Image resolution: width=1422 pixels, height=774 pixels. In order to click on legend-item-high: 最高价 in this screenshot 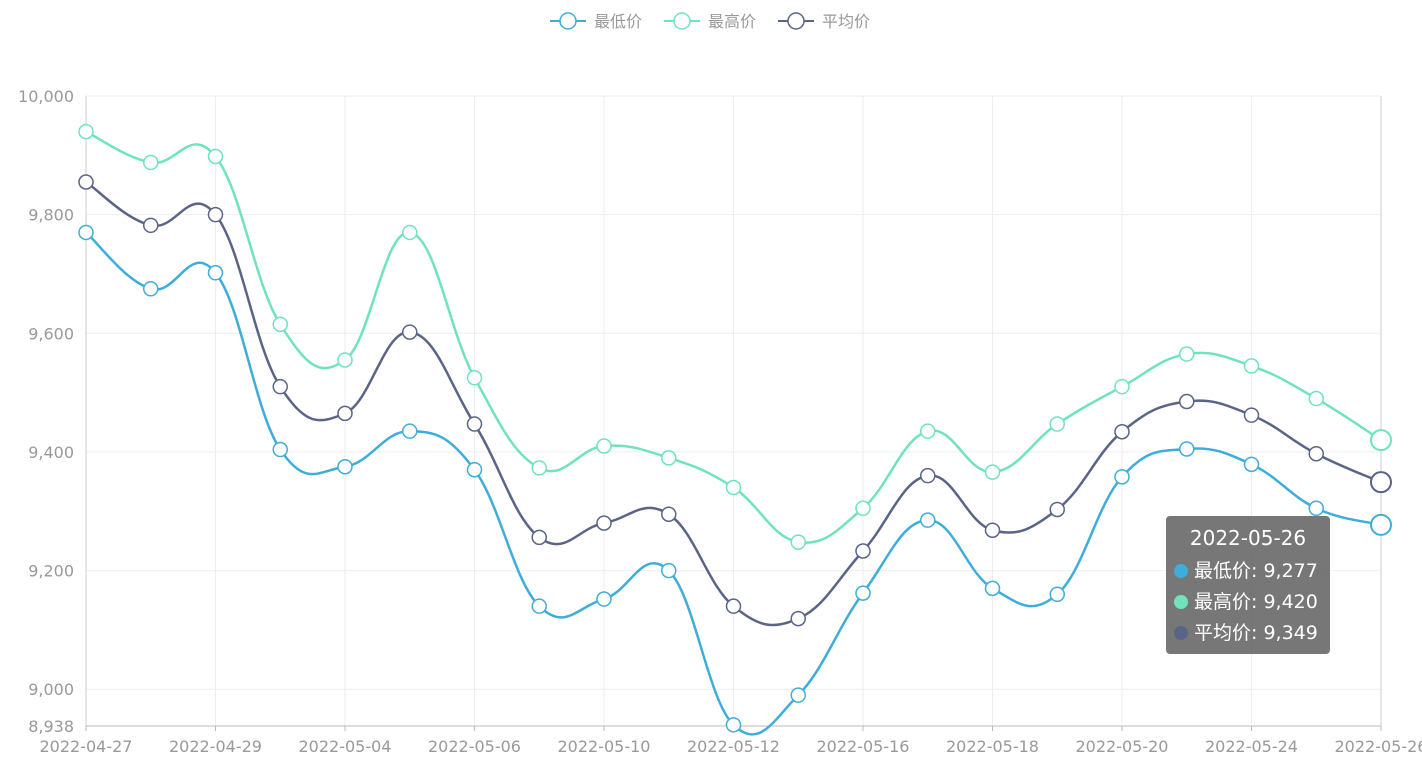, I will do `click(710, 21)`.